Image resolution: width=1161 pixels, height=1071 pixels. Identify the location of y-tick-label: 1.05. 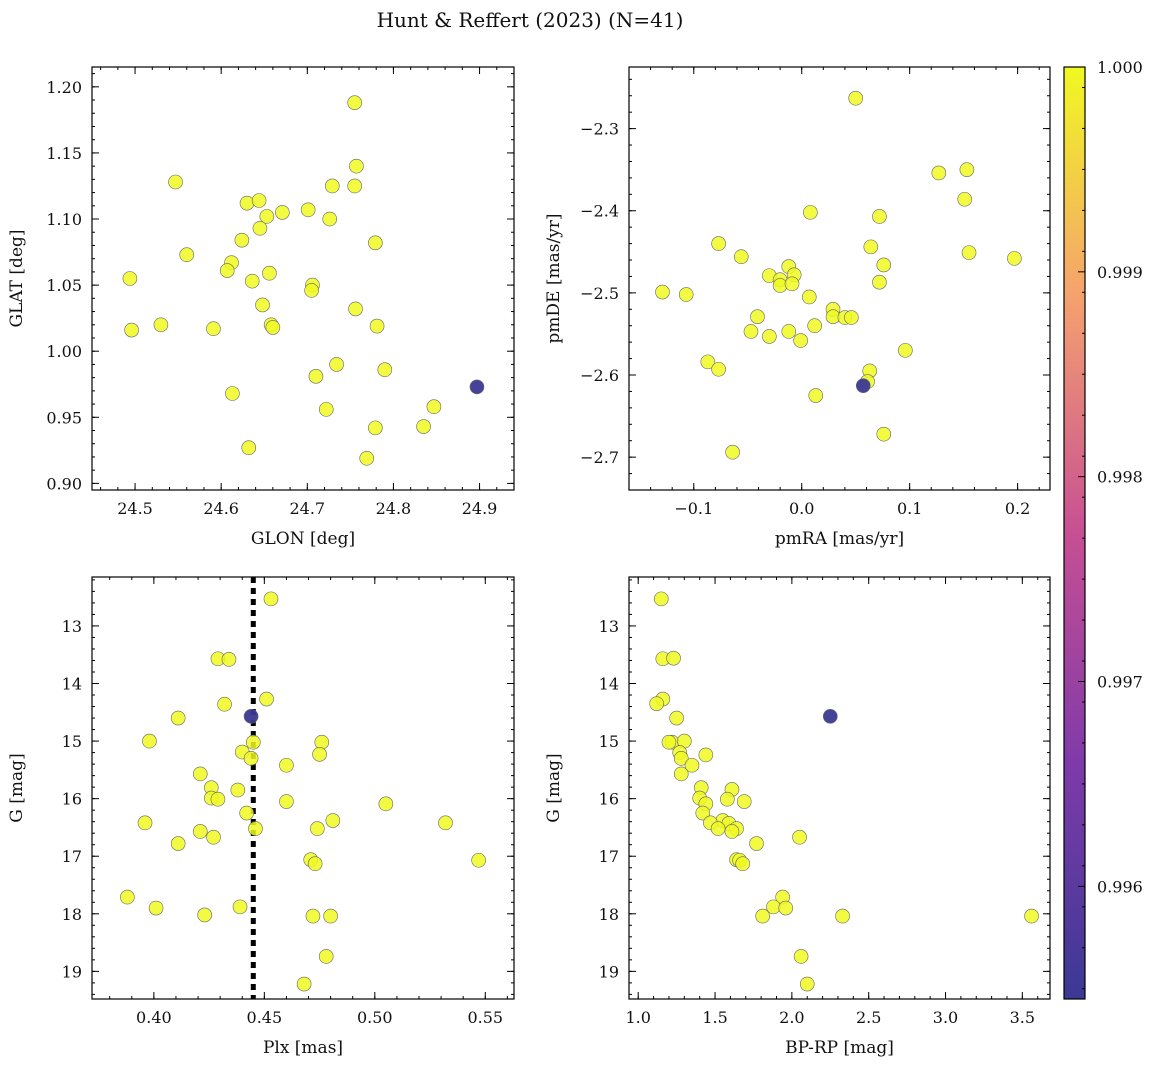
(64, 285).